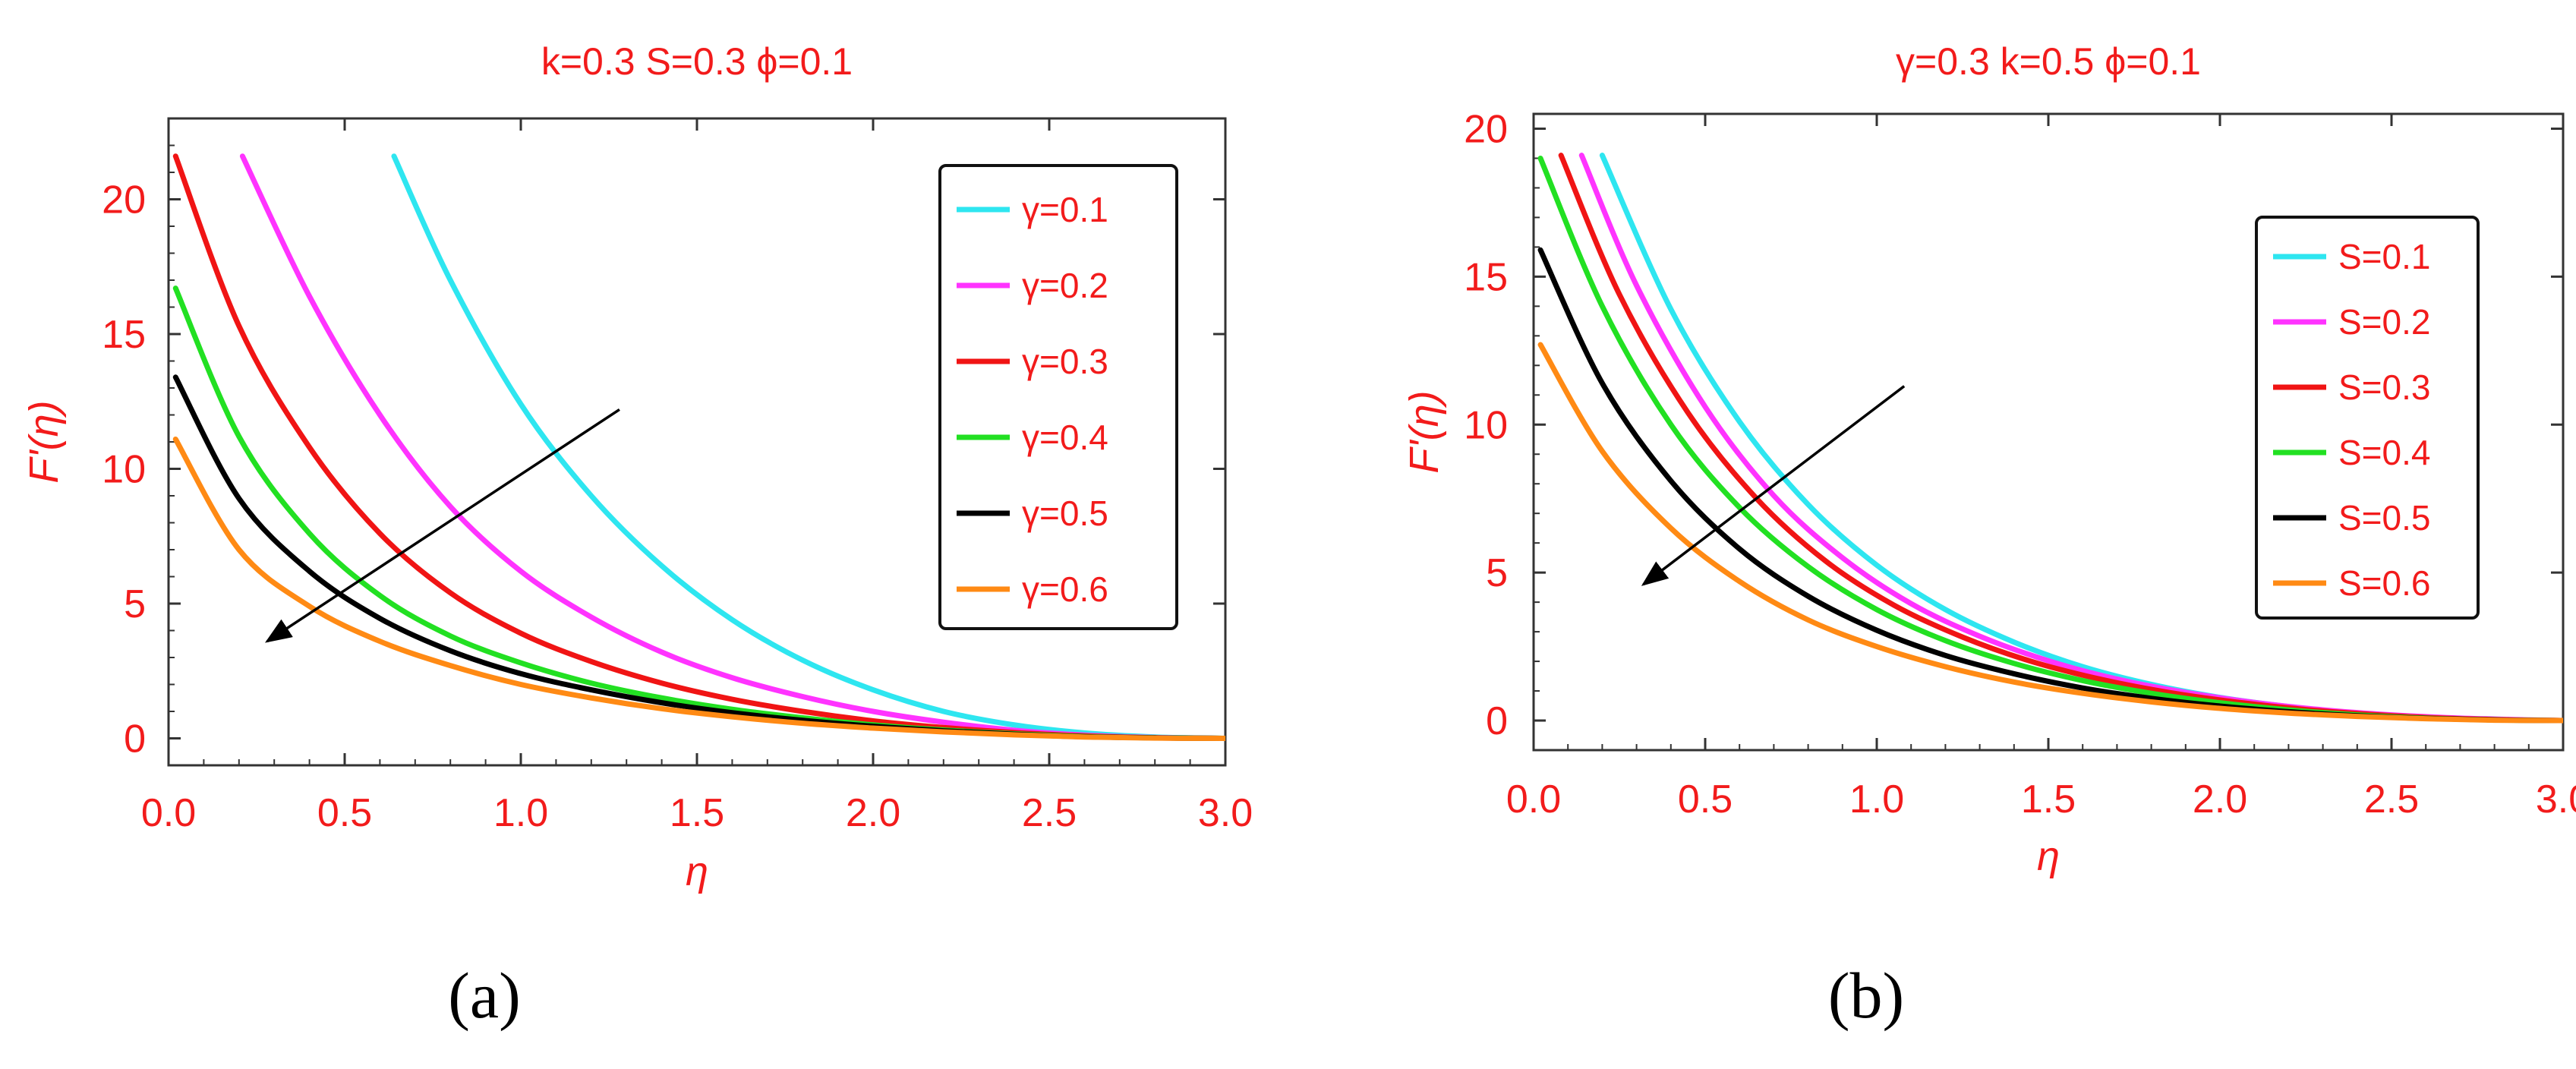  I want to click on legend-label: γ=0.2, so click(1065, 286).